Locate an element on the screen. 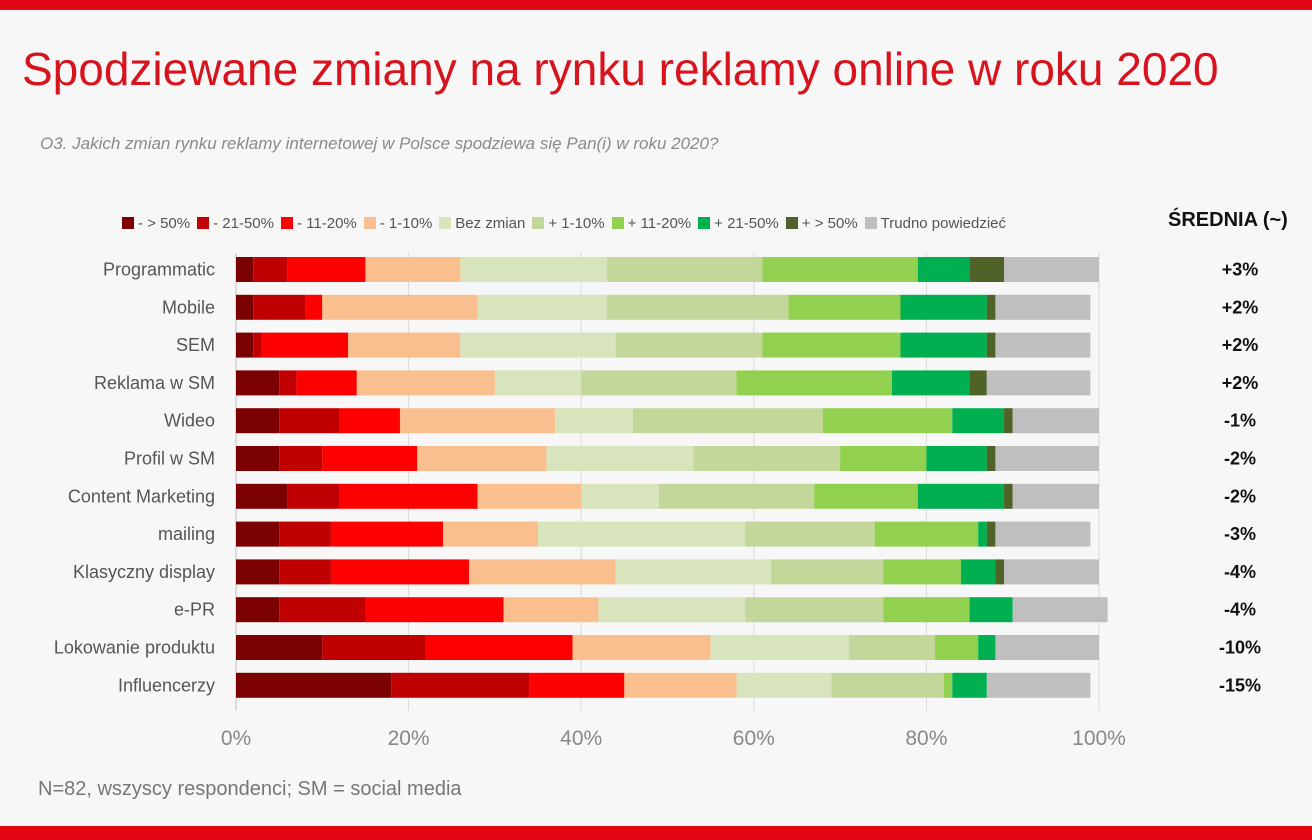 Image resolution: width=1312 pixels, height=840 pixels. category-label-influencerzy: Influencerzy is located at coordinates (166, 685).